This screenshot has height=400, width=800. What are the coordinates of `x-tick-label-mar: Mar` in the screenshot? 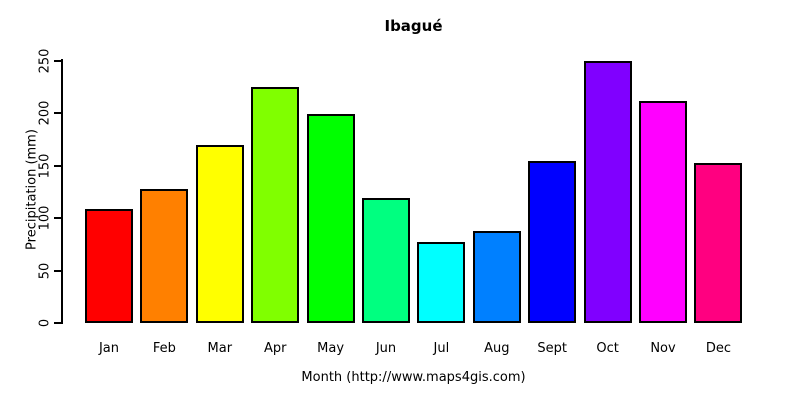 It's located at (220, 348).